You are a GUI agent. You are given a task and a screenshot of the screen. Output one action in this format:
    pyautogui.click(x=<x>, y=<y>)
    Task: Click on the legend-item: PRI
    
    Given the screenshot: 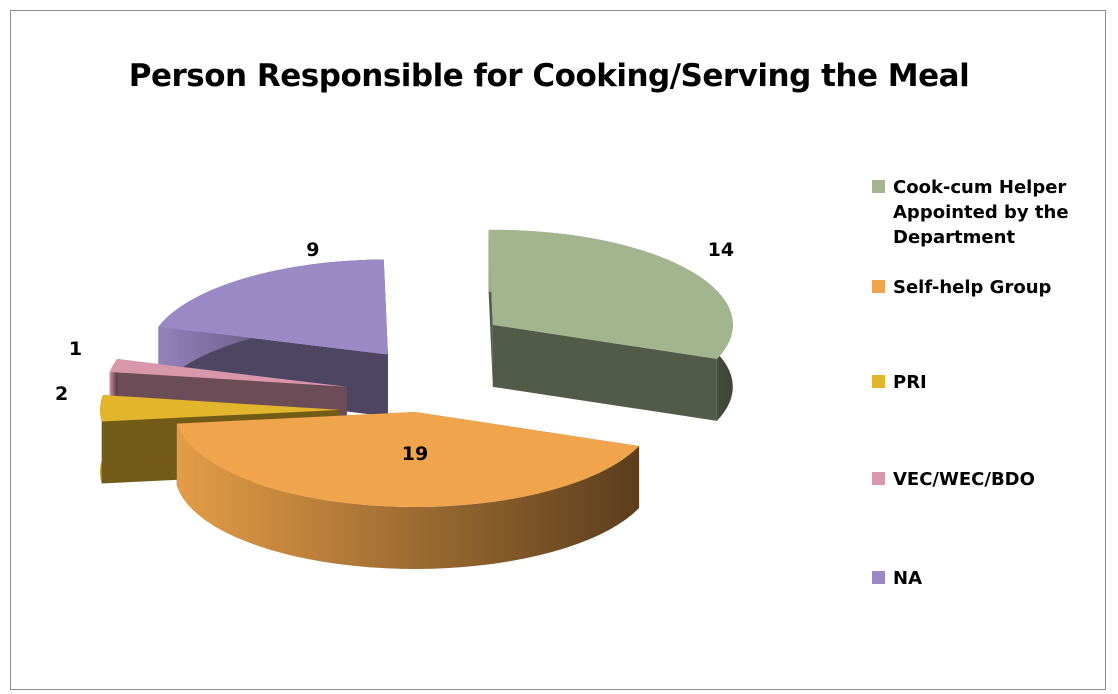 What is the action you would take?
    pyautogui.click(x=990, y=382)
    